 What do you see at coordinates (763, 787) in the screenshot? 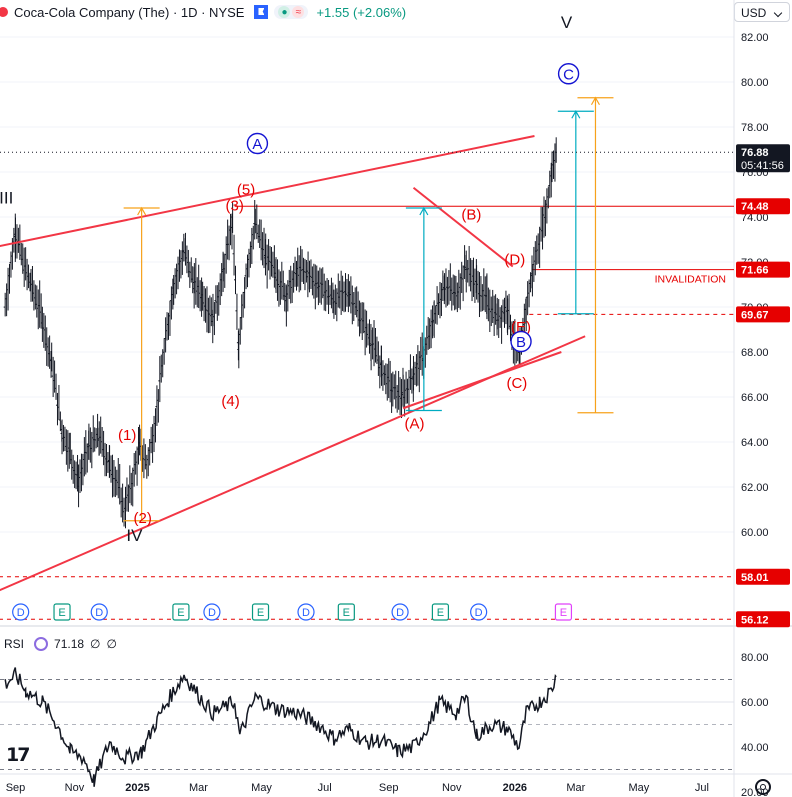
I see `gear-icon` at bounding box center [763, 787].